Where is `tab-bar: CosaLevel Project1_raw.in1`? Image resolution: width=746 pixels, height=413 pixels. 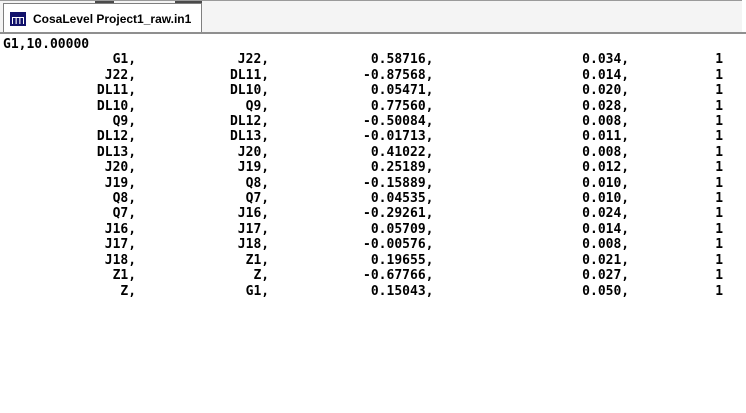 tab-bar: CosaLevel Project1_raw.in1 is located at coordinates (371, 16).